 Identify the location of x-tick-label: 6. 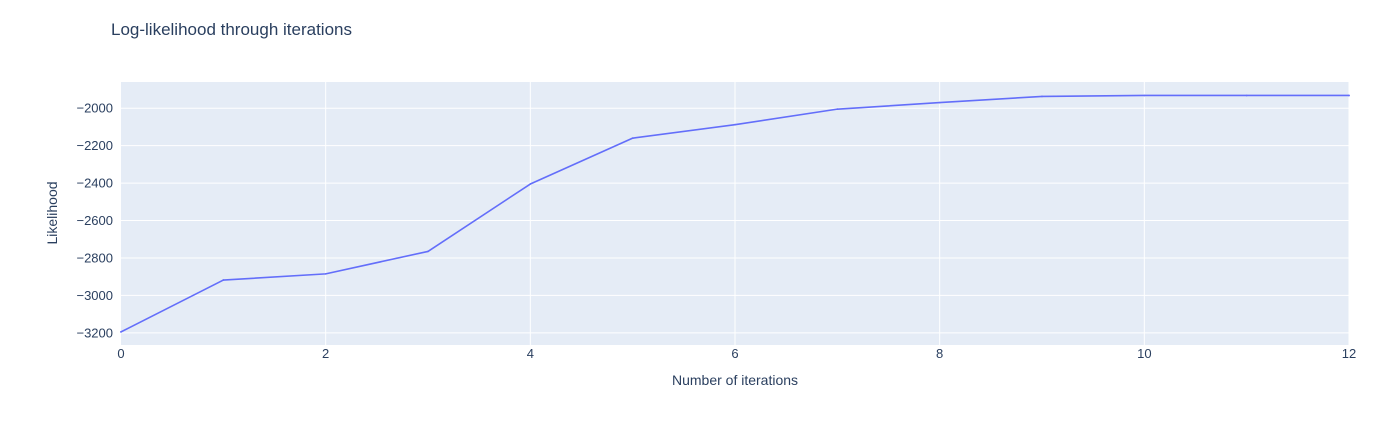
(734, 353).